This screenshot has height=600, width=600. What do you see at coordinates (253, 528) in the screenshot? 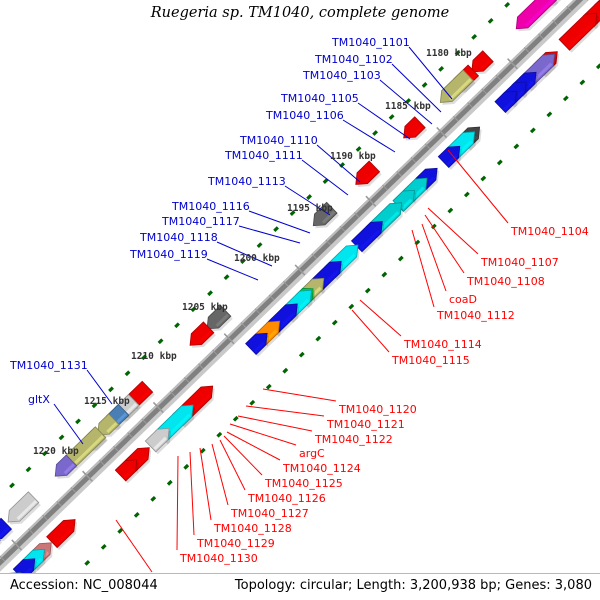
I see `gene-label: TM1040_1128` at bounding box center [253, 528].